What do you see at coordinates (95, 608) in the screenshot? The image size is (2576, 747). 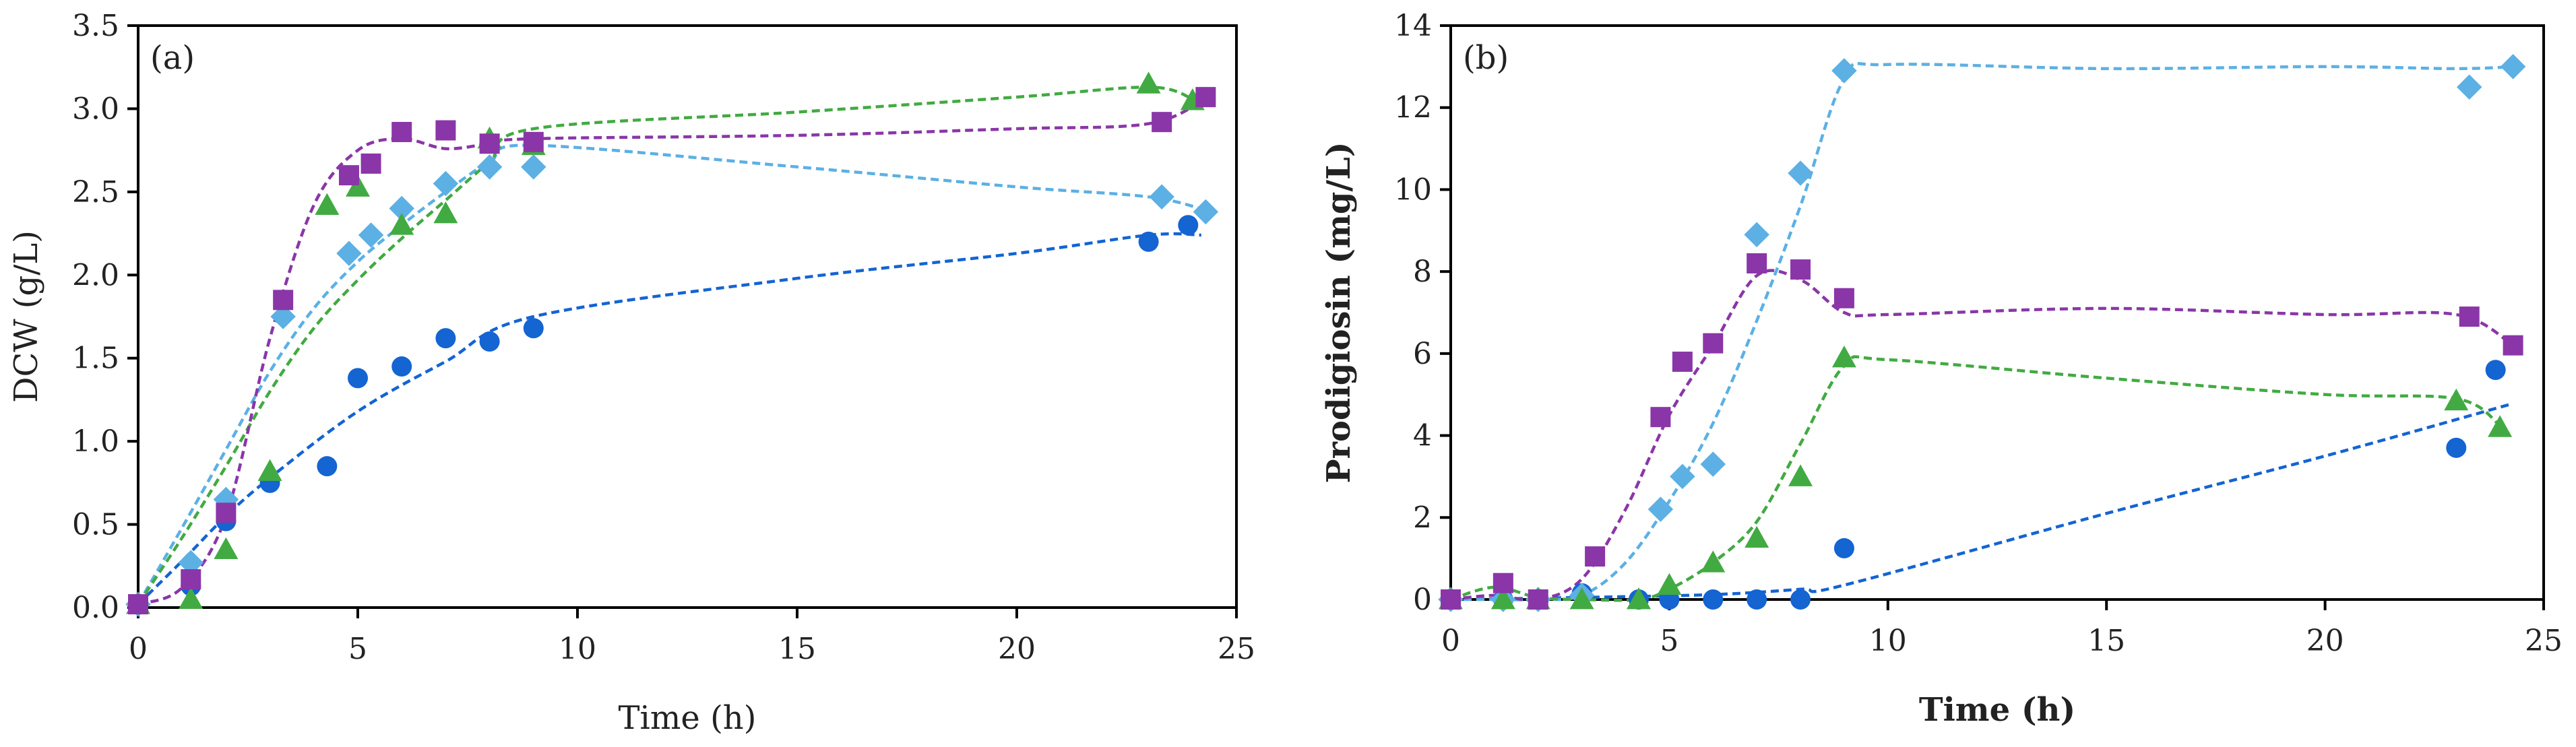 I see `y-tick-label-a: 0.0` at bounding box center [95, 608].